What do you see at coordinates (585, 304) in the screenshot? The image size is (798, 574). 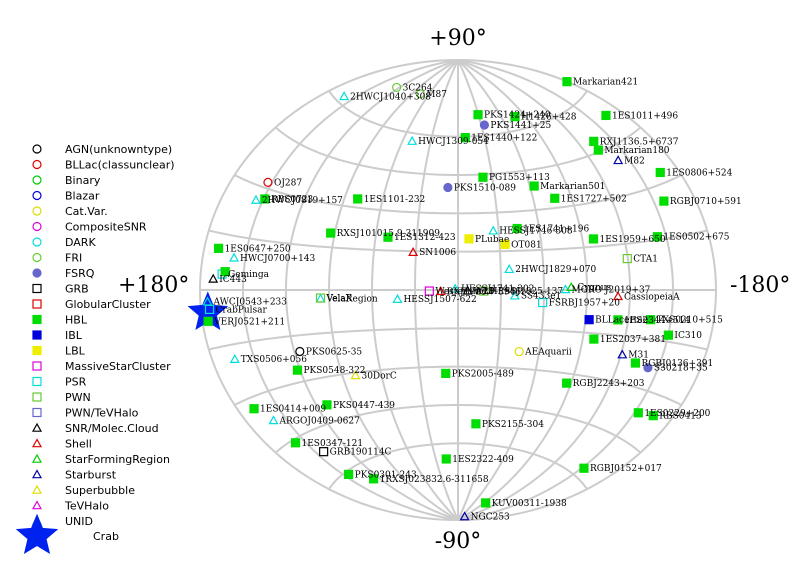 I see `source-label: FSRBJ1957+20` at bounding box center [585, 304].